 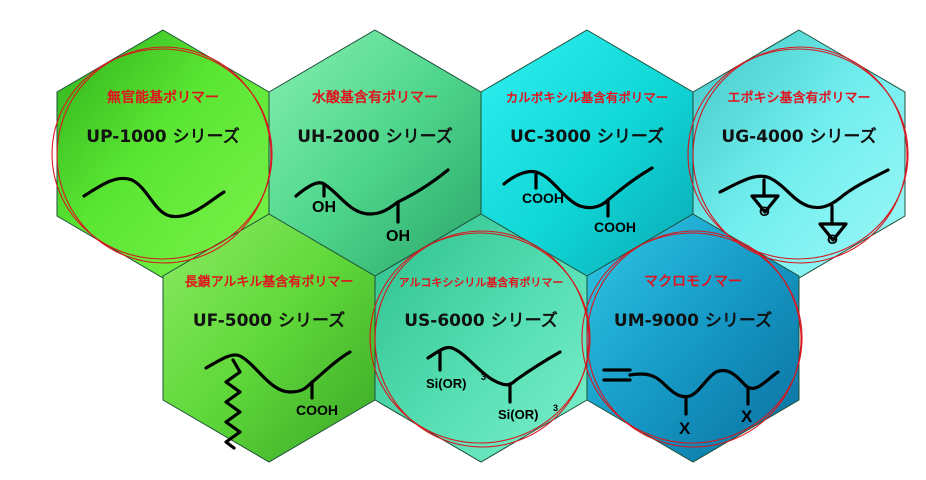 What do you see at coordinates (518, 414) in the screenshot?
I see `silyl-label-2: Si(OR)` at bounding box center [518, 414].